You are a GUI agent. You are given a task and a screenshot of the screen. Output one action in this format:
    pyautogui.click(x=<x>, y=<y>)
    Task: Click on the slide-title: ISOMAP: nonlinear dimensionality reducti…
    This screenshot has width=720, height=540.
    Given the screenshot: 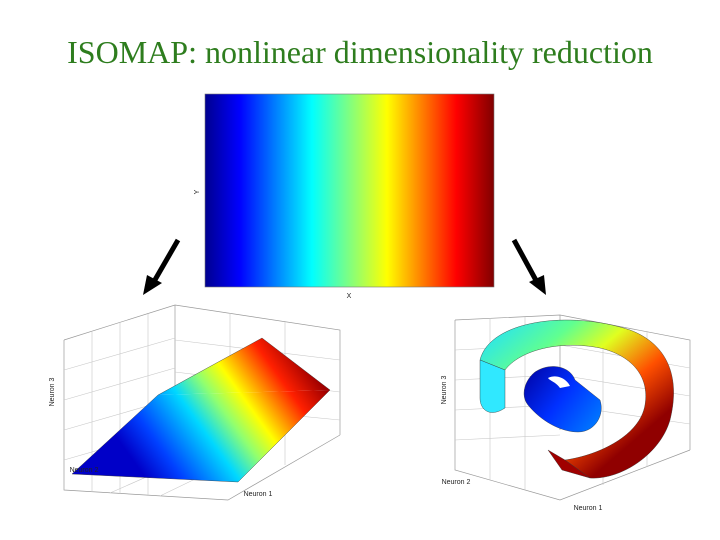 What is the action you would take?
    pyautogui.click(x=360, y=52)
    